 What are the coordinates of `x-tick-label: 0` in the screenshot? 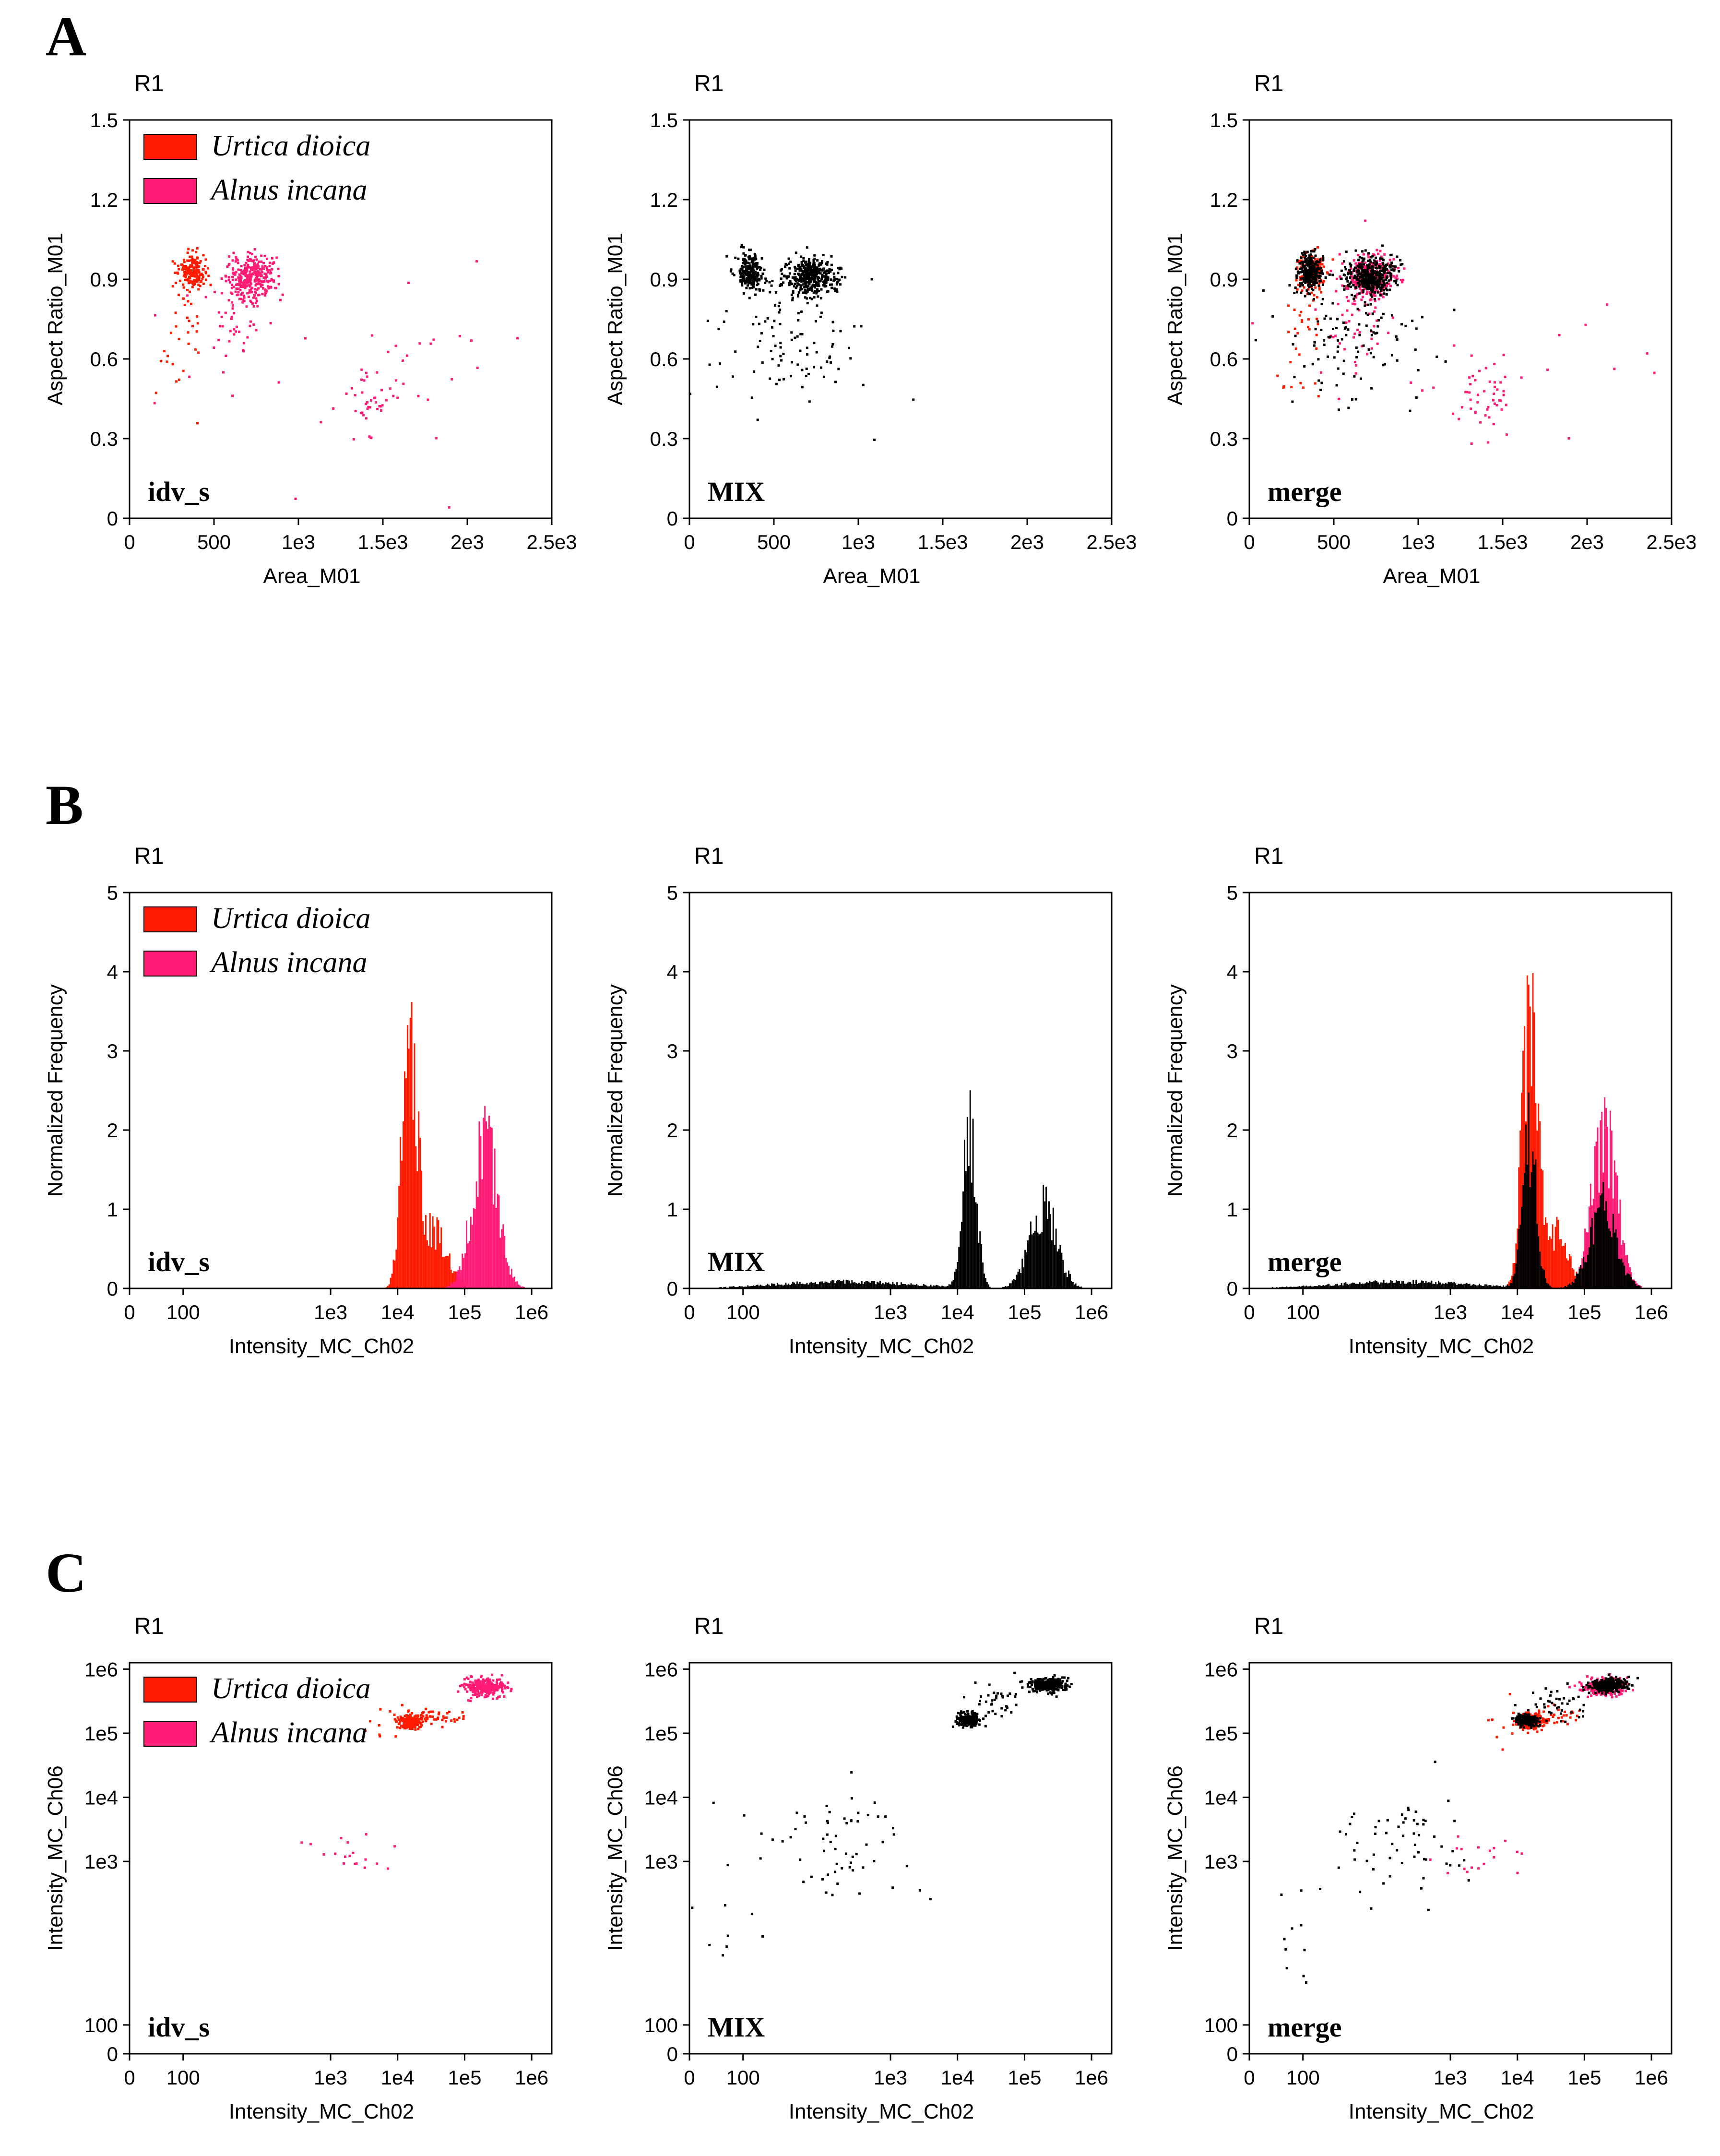 It's located at (129, 1312).